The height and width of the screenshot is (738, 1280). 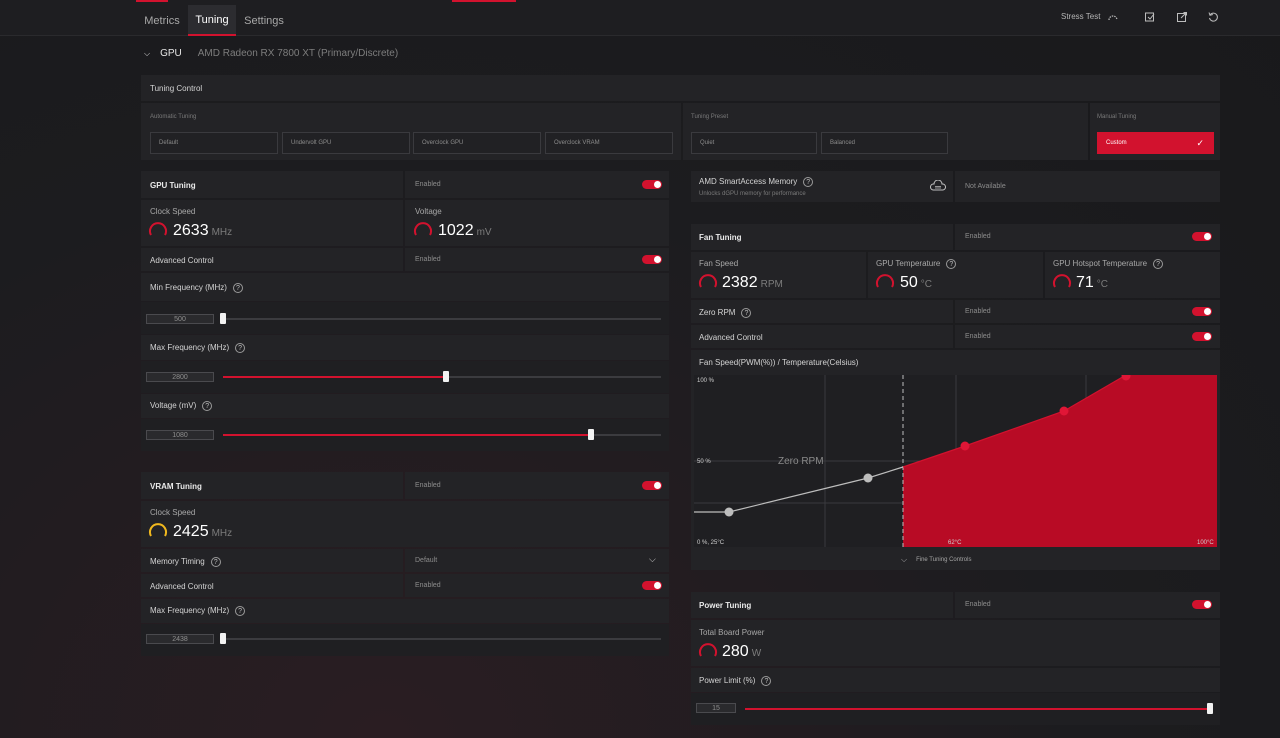 I want to click on gpu-name: AMD Radeon RX 7800 XT (Primary/Discrete), so click(x=298, y=53).